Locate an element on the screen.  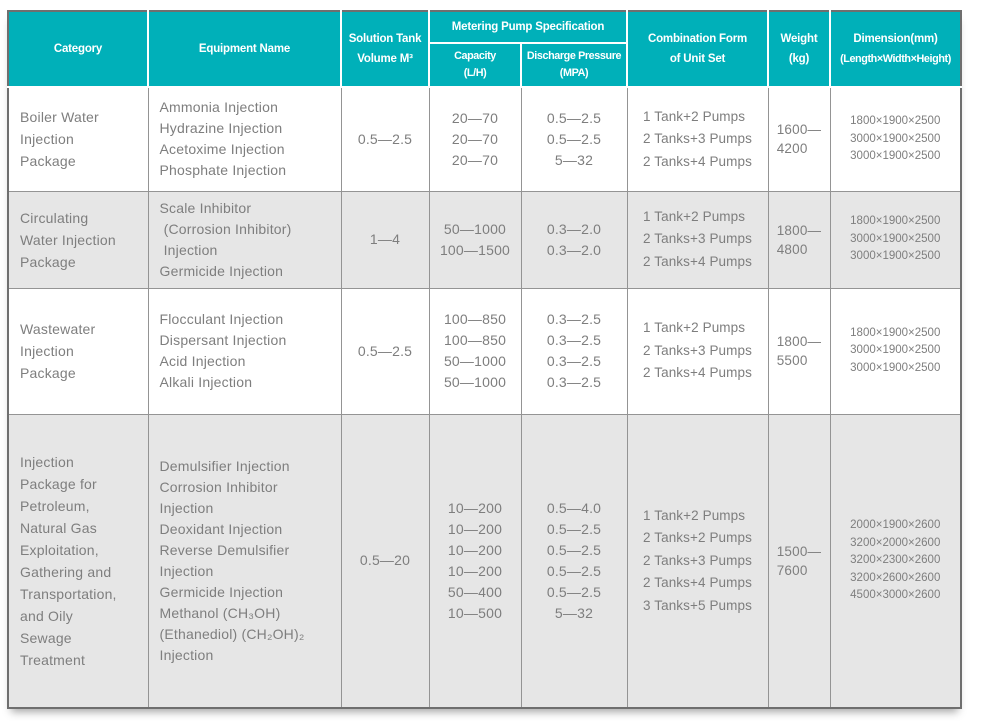
cell-category: Boiler Water Injection Package is located at coordinates (78, 139).